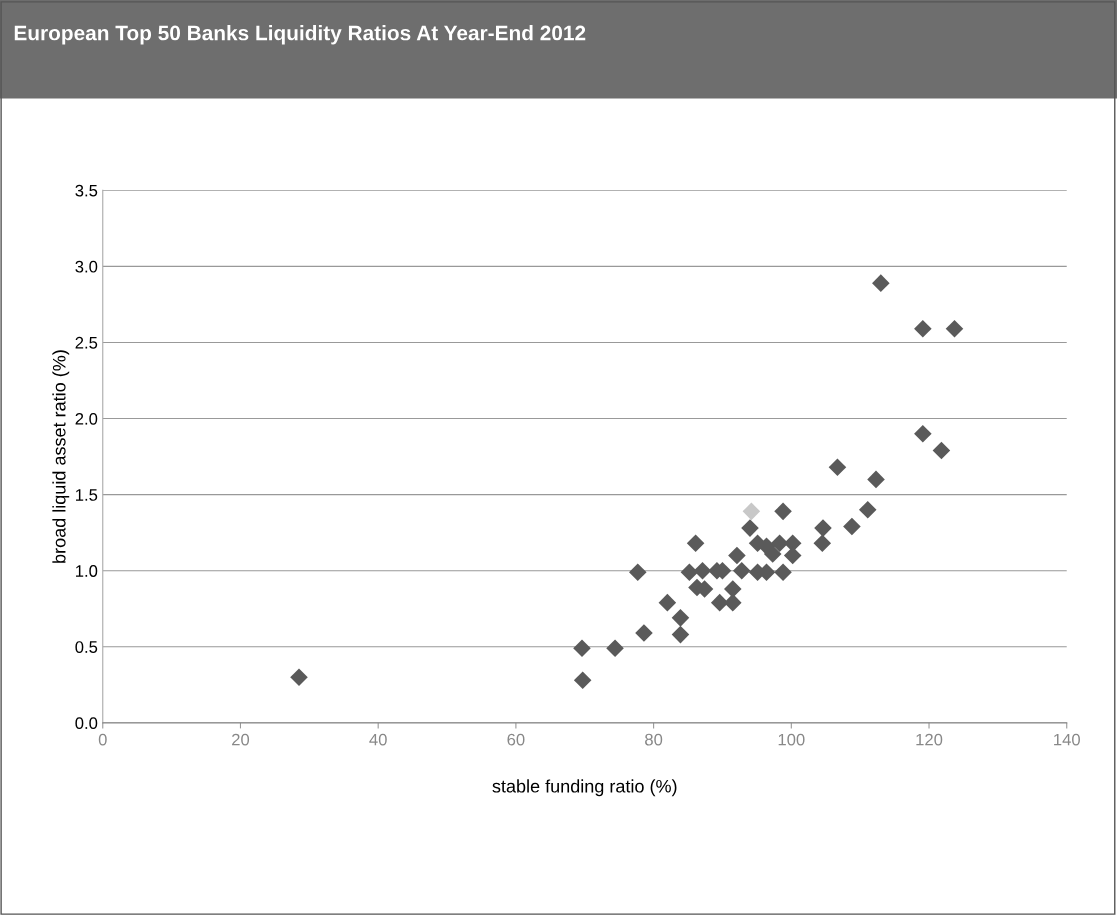 This screenshot has width=1117, height=915. I want to click on y-tick-label: 3.5, so click(86, 190).